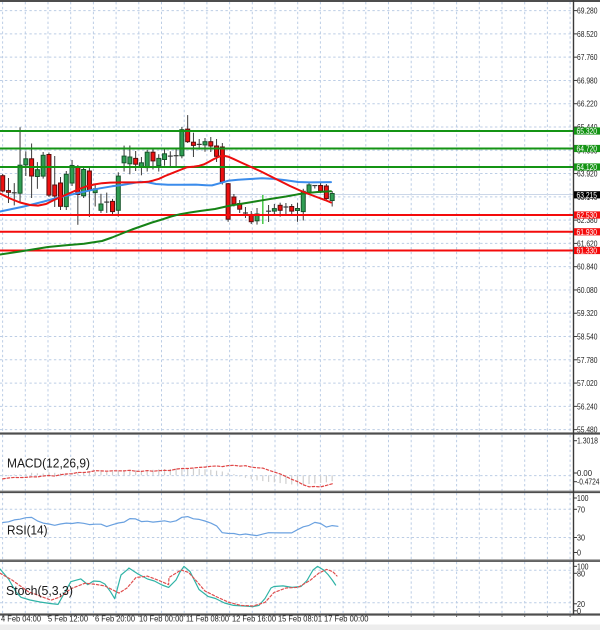 This screenshot has height=630, width=600. What do you see at coordinates (346, 618) in the screenshot?
I see `svg-text: 17 Feb 00:00` at bounding box center [346, 618].